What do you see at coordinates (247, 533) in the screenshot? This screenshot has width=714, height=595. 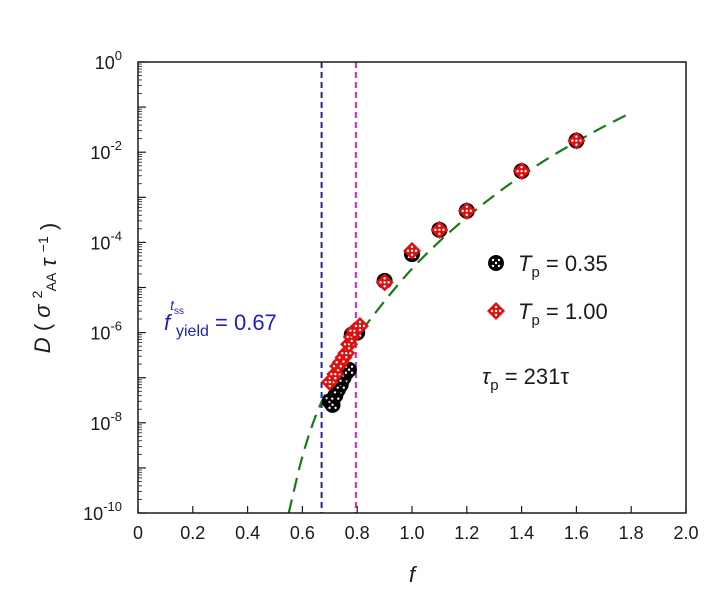 I see `x-tick-label: 0.4` at bounding box center [247, 533].